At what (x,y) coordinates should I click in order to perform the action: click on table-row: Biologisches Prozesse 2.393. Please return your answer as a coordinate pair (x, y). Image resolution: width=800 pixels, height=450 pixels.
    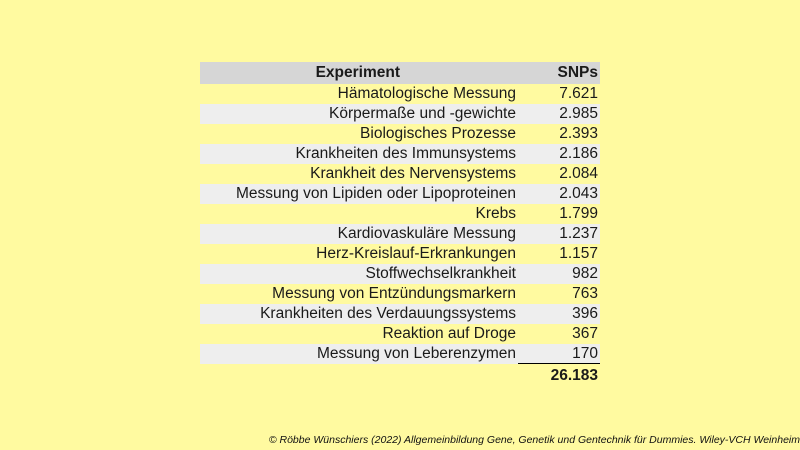
    Looking at the image, I should click on (400, 134).